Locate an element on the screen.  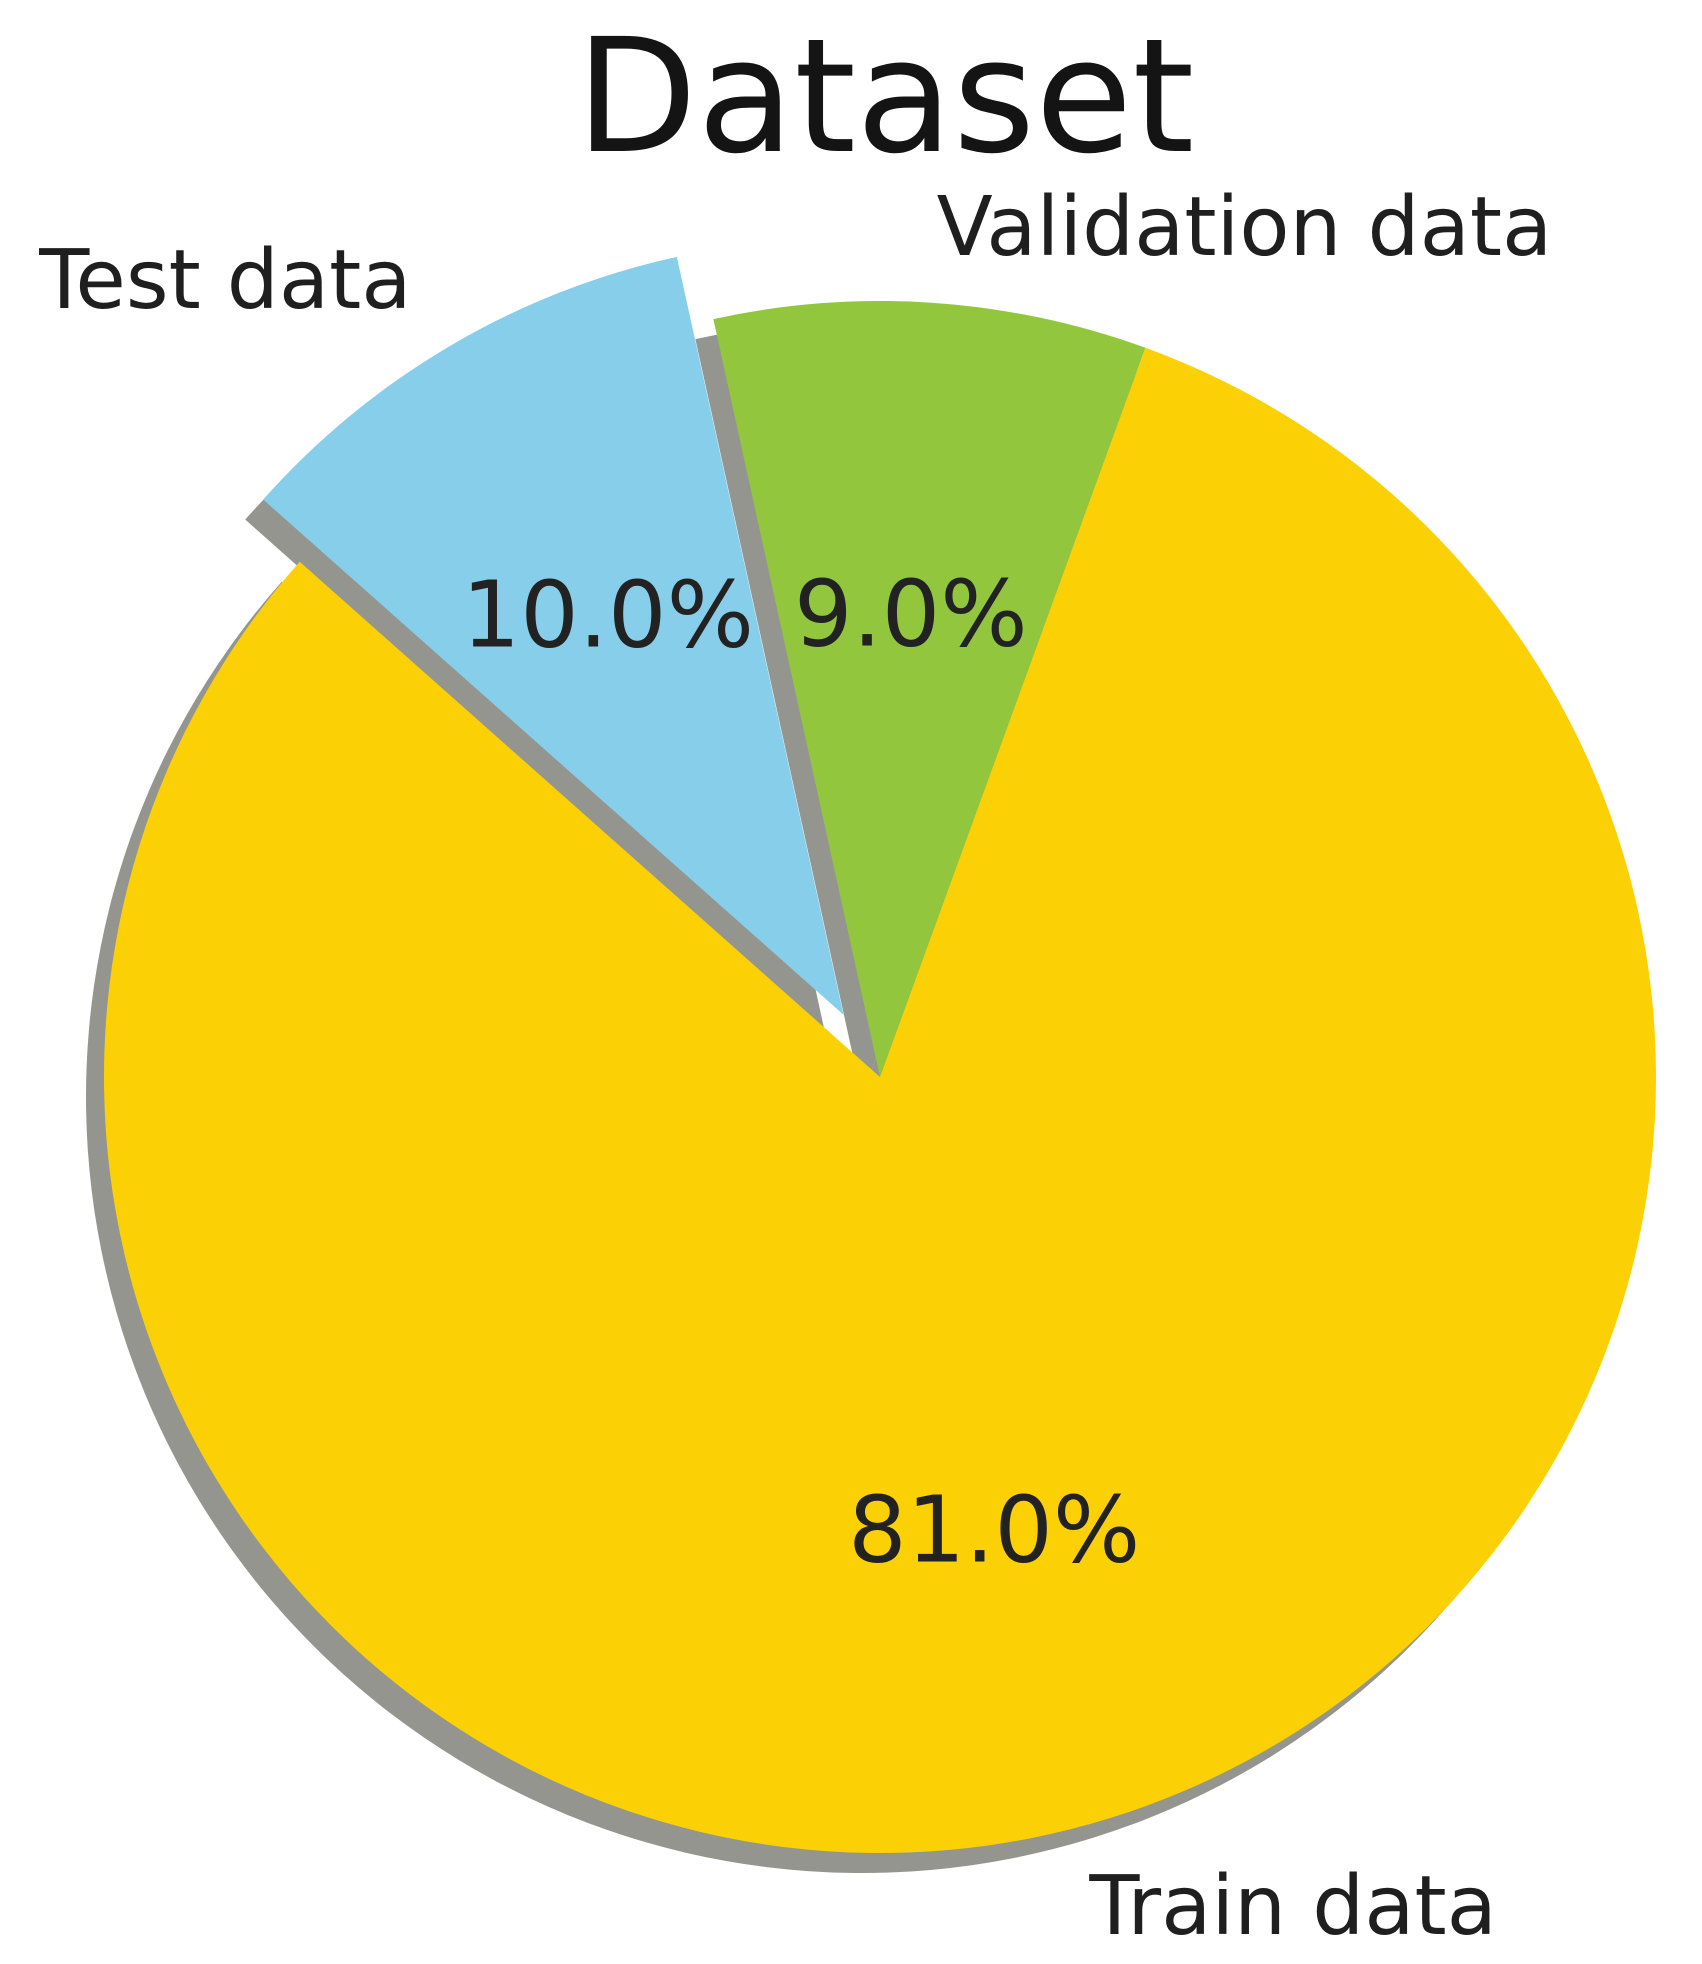
slice-pct-validation-data: 9.0% is located at coordinates (911, 614).